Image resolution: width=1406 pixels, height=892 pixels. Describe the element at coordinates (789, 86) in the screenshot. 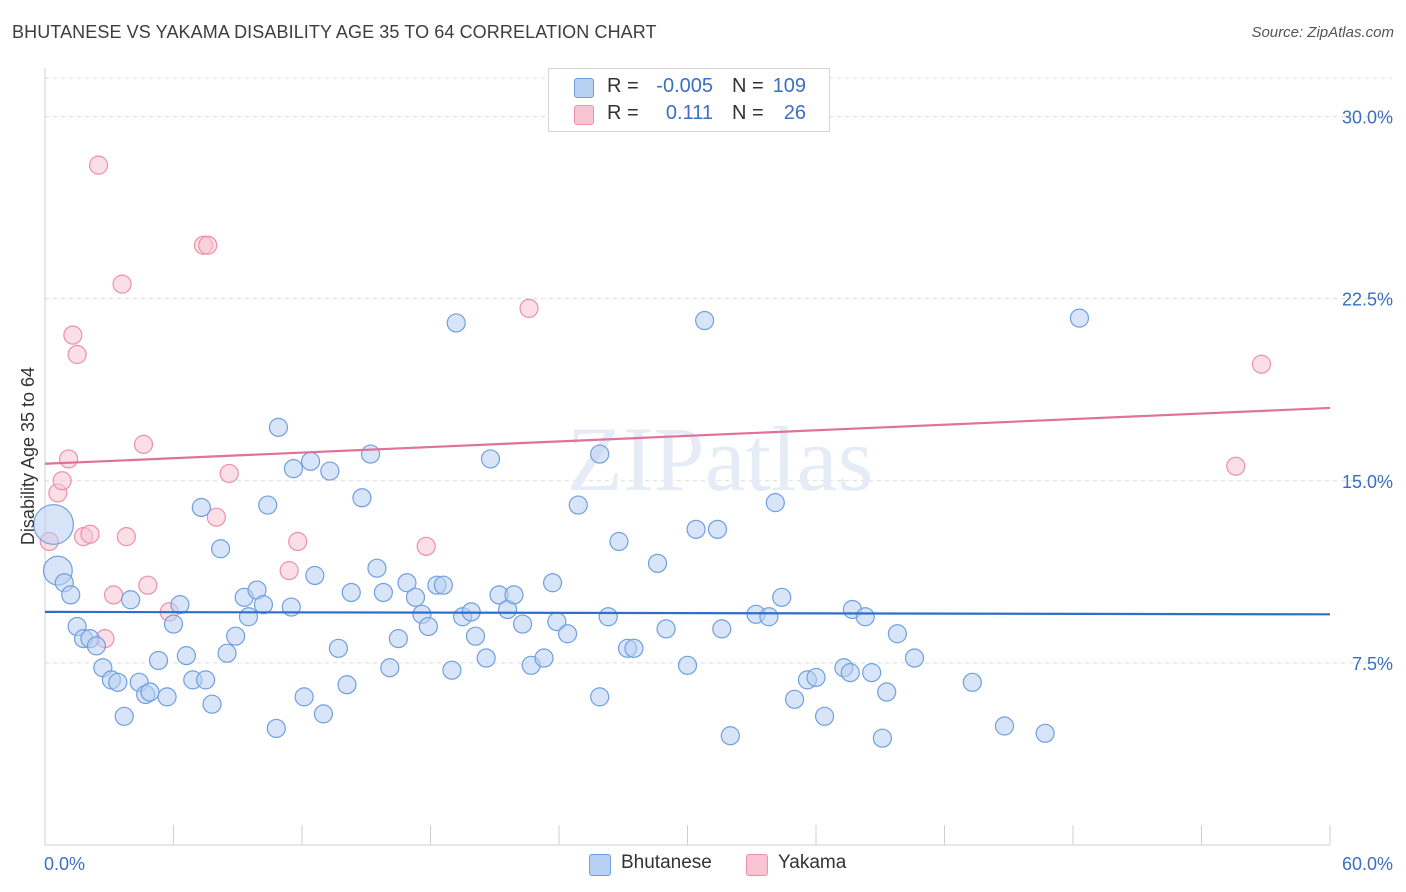

I see `legend-n-value: 109` at that location.